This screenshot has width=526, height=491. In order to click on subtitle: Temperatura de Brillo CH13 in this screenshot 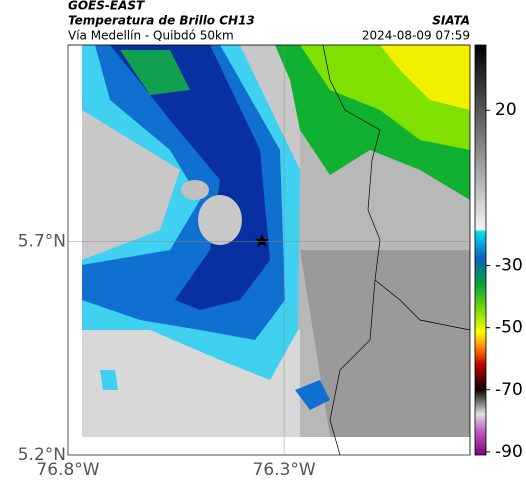, I will do `click(161, 21)`.